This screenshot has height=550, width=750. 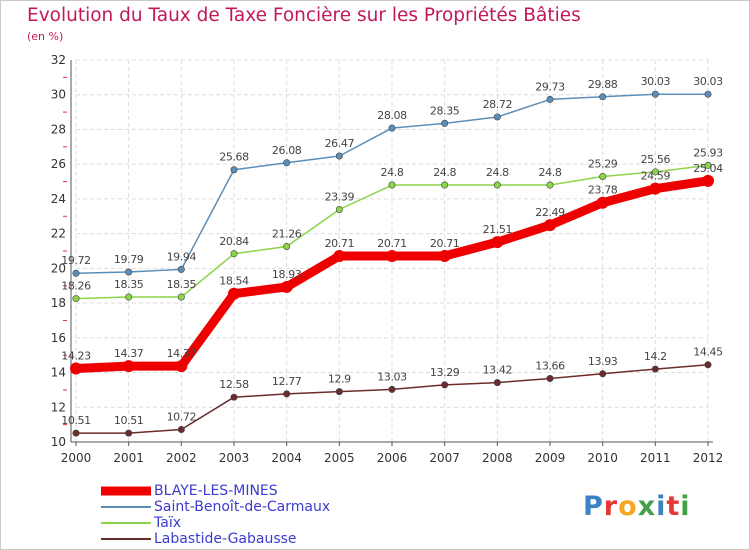 I want to click on x-tick-label: 2009, so click(x=550, y=458).